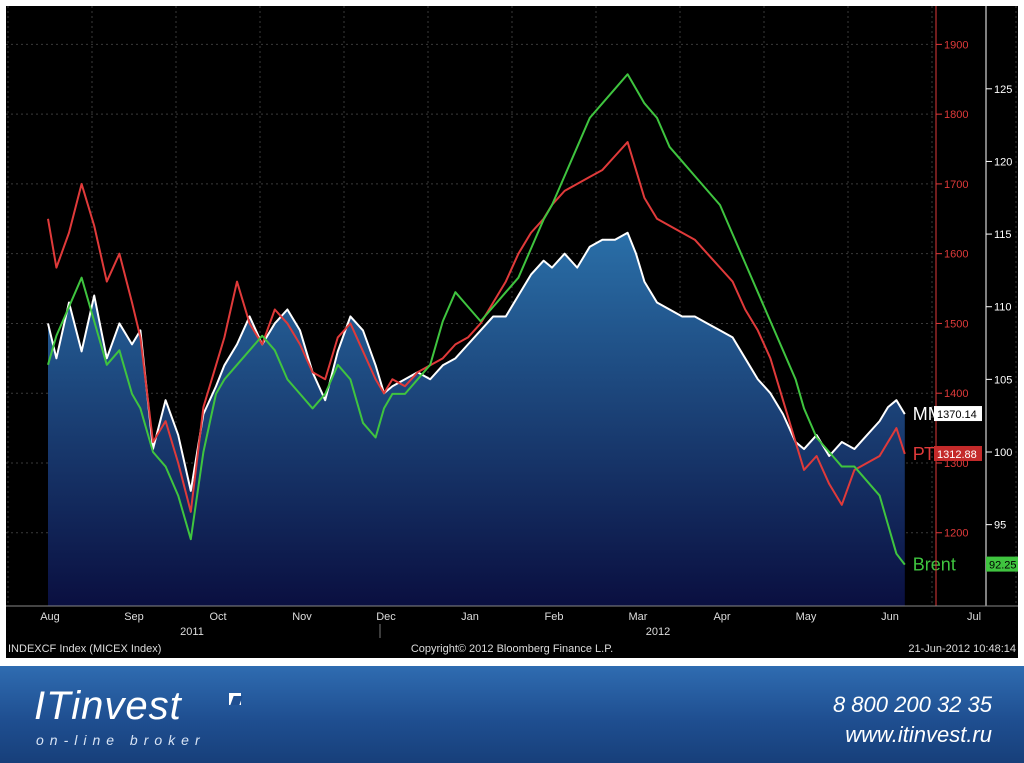 The height and width of the screenshot is (763, 1024). I want to click on website-link: www.itinvest.ru, so click(918, 734).